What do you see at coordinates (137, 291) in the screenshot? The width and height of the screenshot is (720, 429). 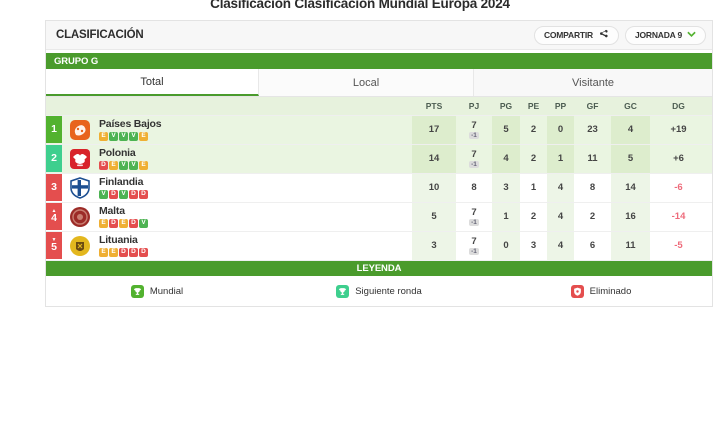 I see `world-cup-trophy-icon` at bounding box center [137, 291].